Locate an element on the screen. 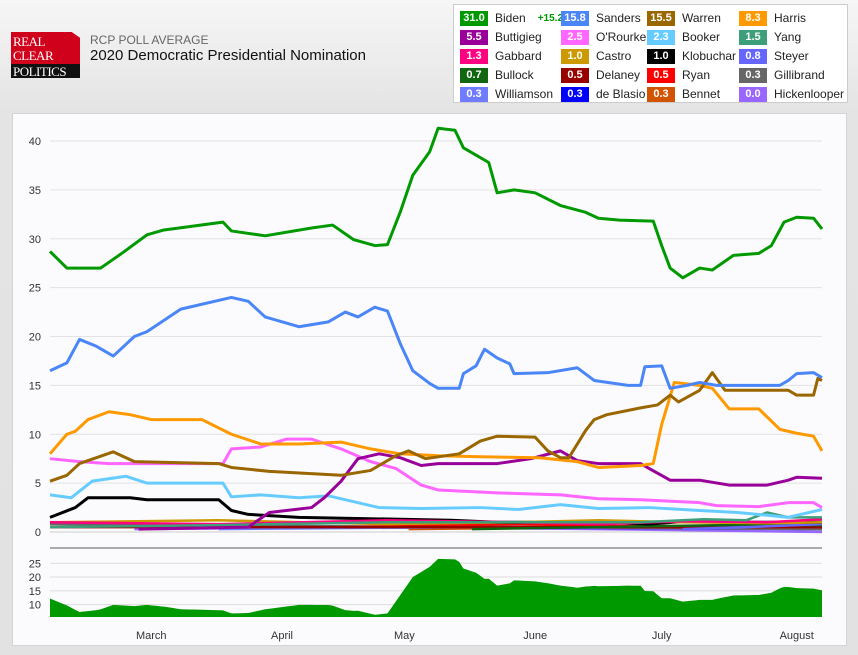 This screenshot has height=655, width=858. legend-item-sanders: 15.8 Sanders is located at coordinates (601, 18).